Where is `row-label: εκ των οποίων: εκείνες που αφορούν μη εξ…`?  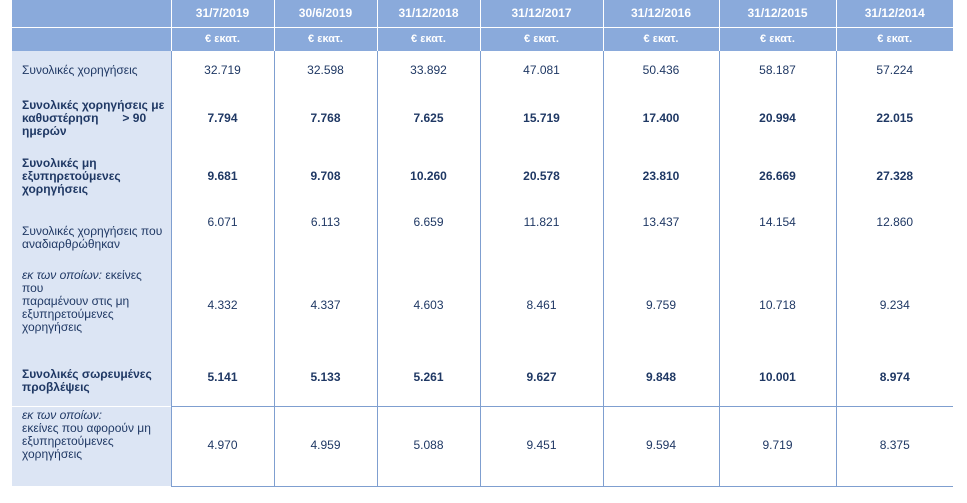 row-label: εκ των οποίων: εκείνες που αφορούν μη εξ… is located at coordinates (91, 445).